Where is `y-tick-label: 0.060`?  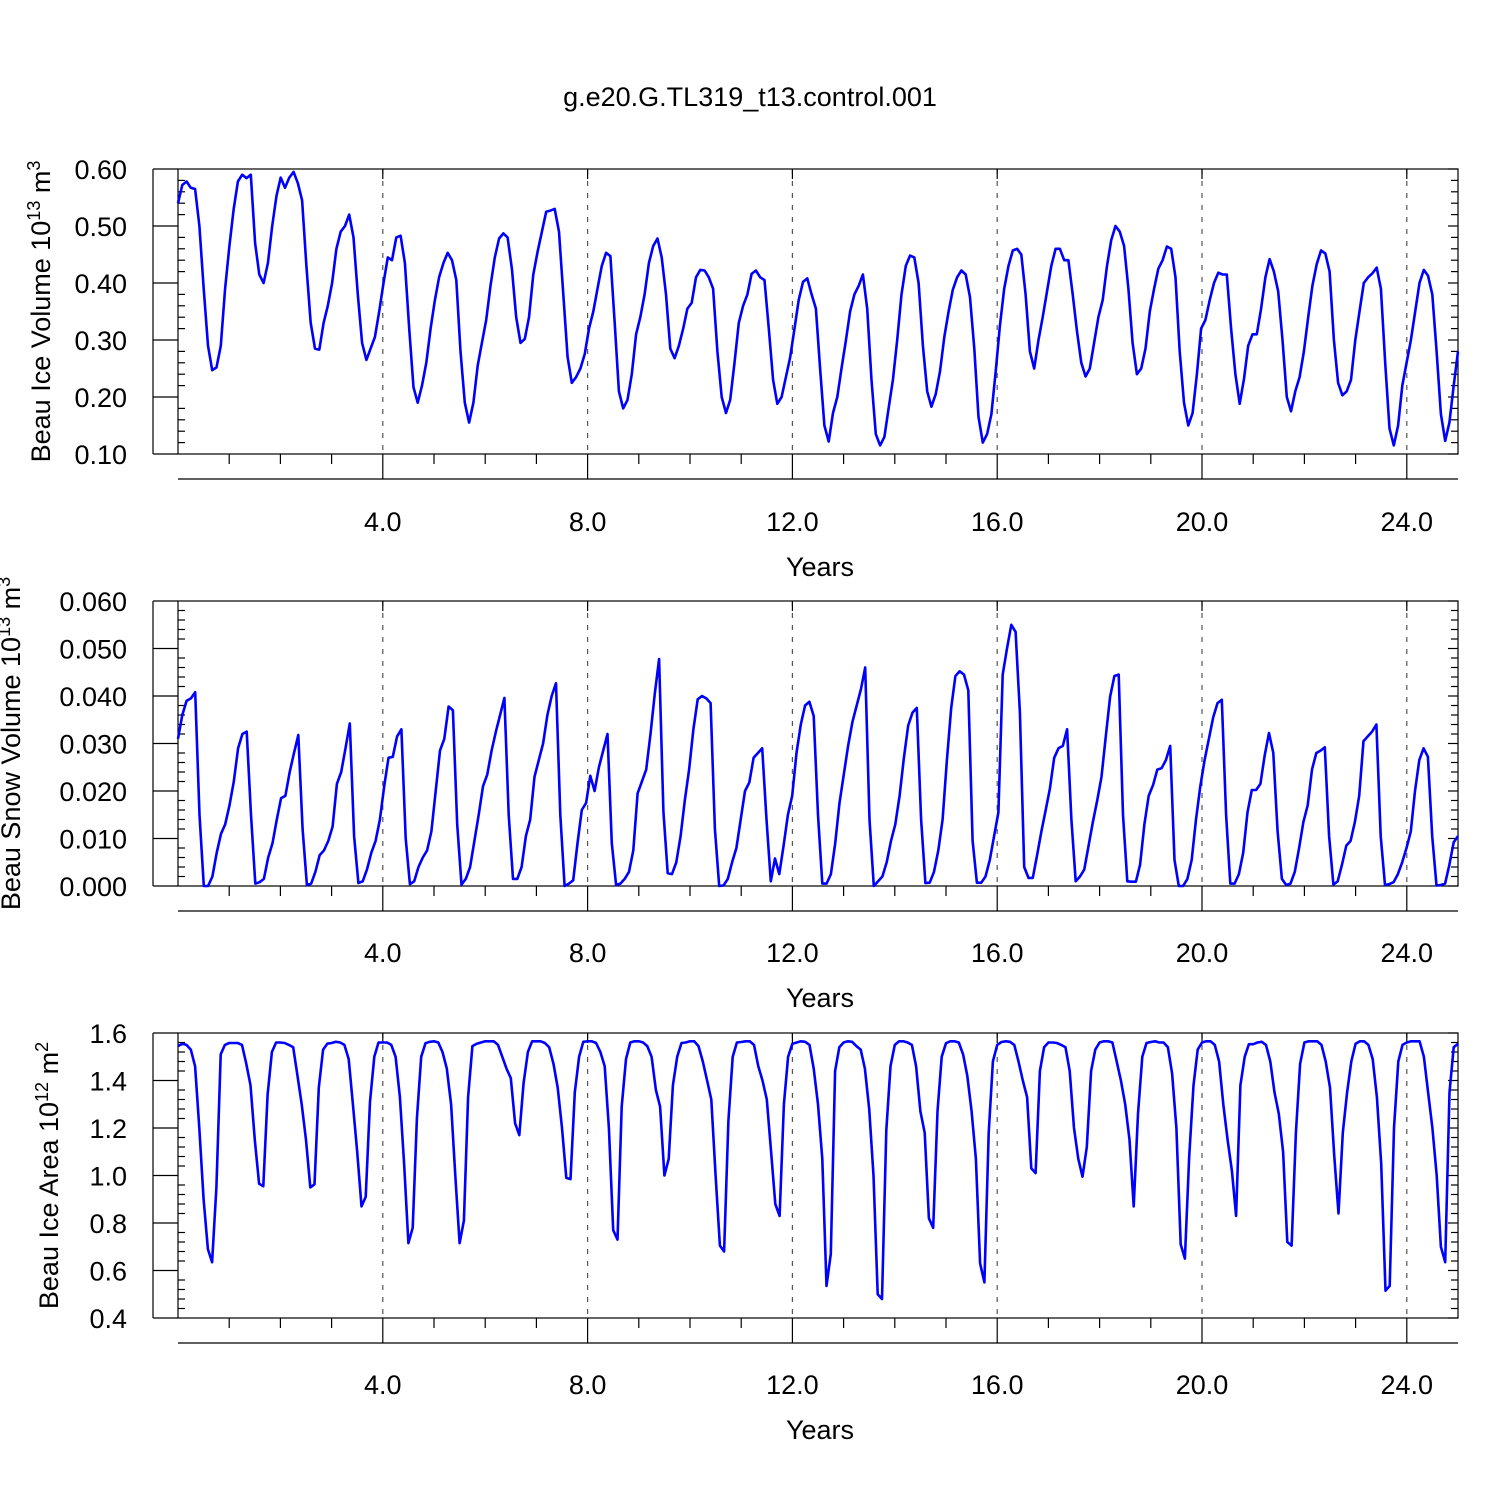
y-tick-label: 0.060 is located at coordinates (93, 602).